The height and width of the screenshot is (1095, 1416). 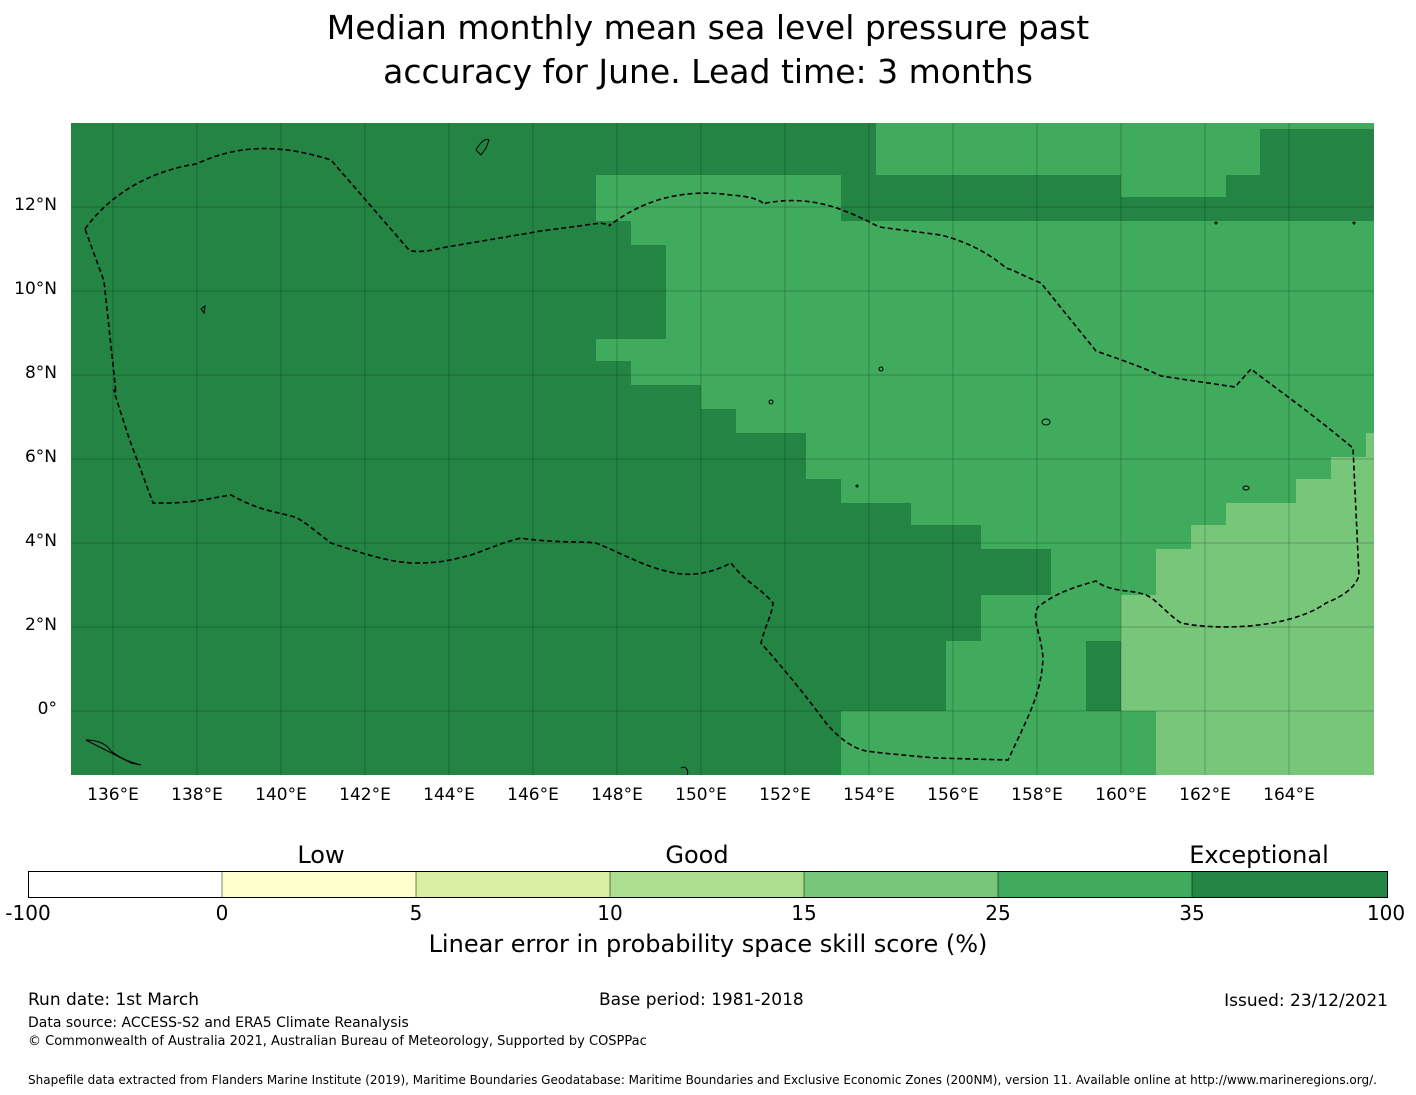 I want to click on x-tick-142e: 142°E, so click(x=365, y=795).